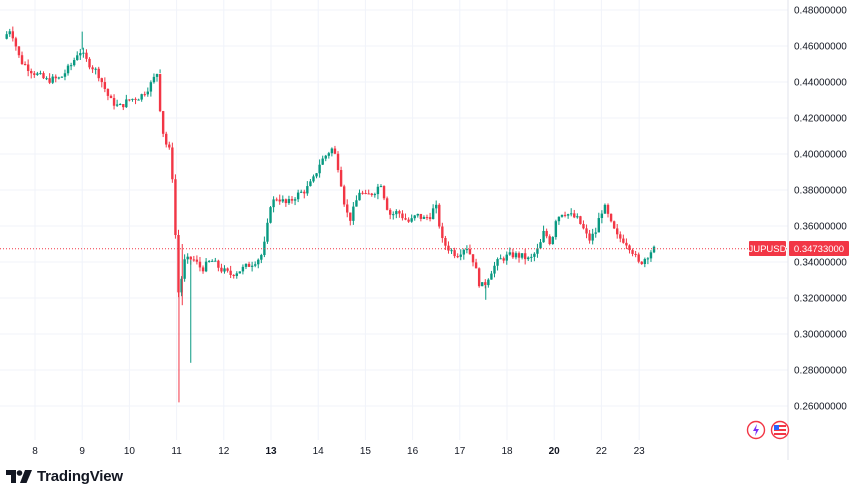 This screenshot has width=852, height=485. I want to click on price-tick-label: 0.26000000, so click(820, 407).